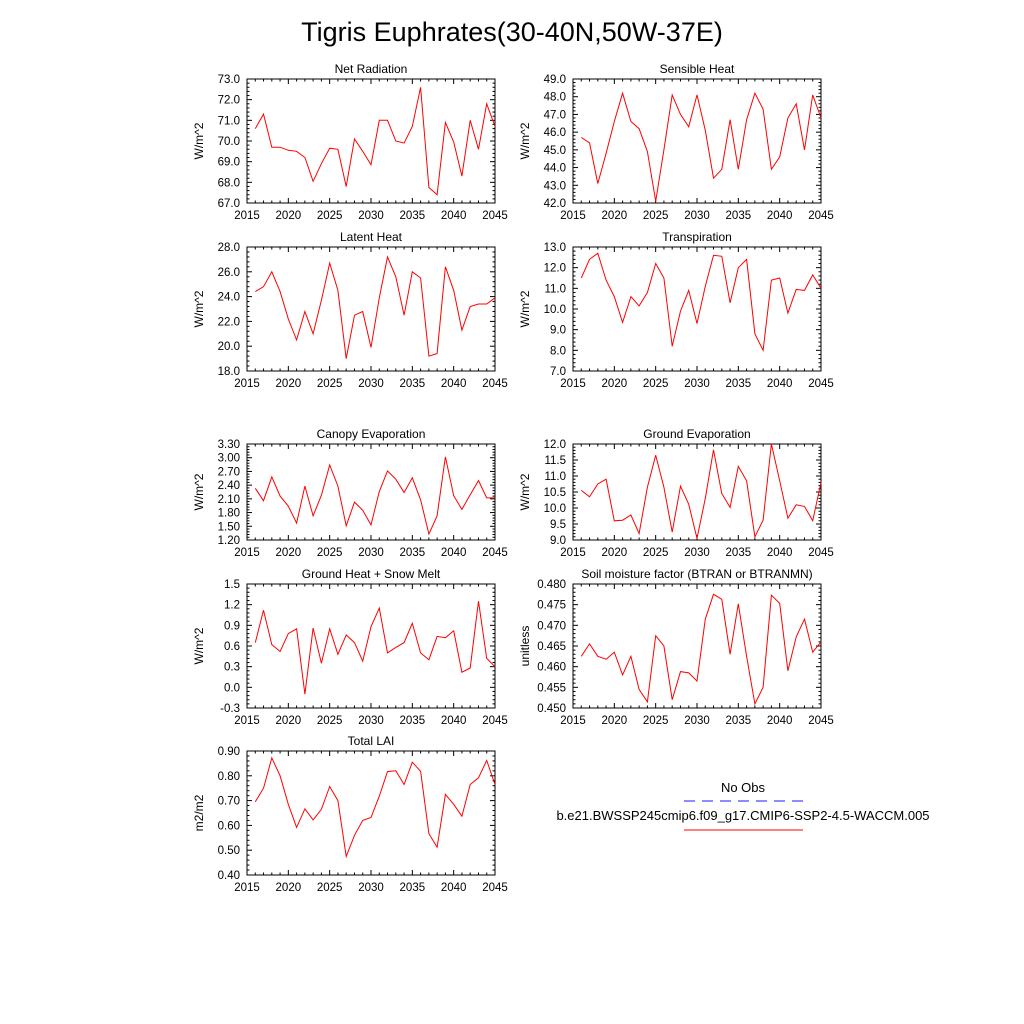  Describe the element at coordinates (371, 741) in the screenshot. I see `panel-title: Total LAI` at that location.